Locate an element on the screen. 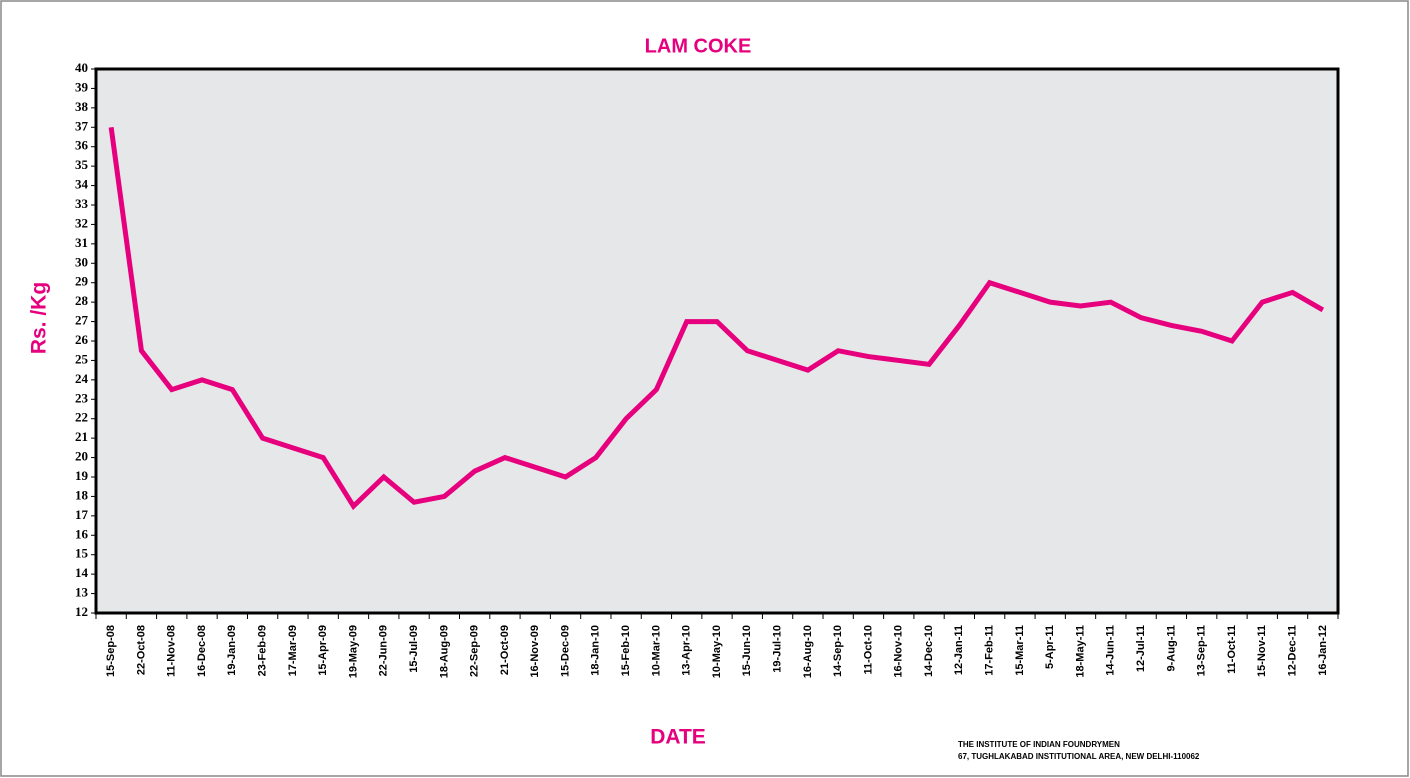  x-tick-label: 12-Jul-11 is located at coordinates (1141, 648).